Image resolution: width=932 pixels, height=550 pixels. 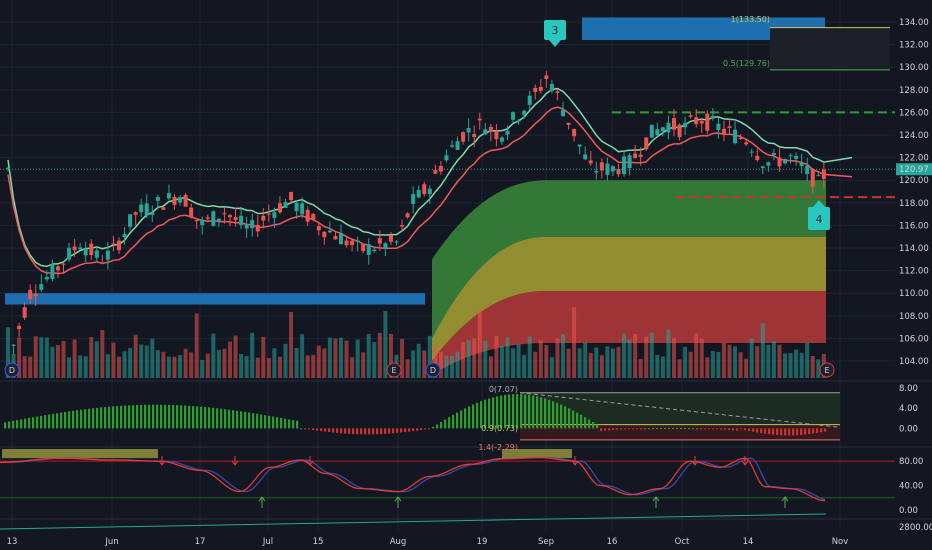 What do you see at coordinates (914, 169) in the screenshot?
I see `last-price-tag` at bounding box center [914, 169].